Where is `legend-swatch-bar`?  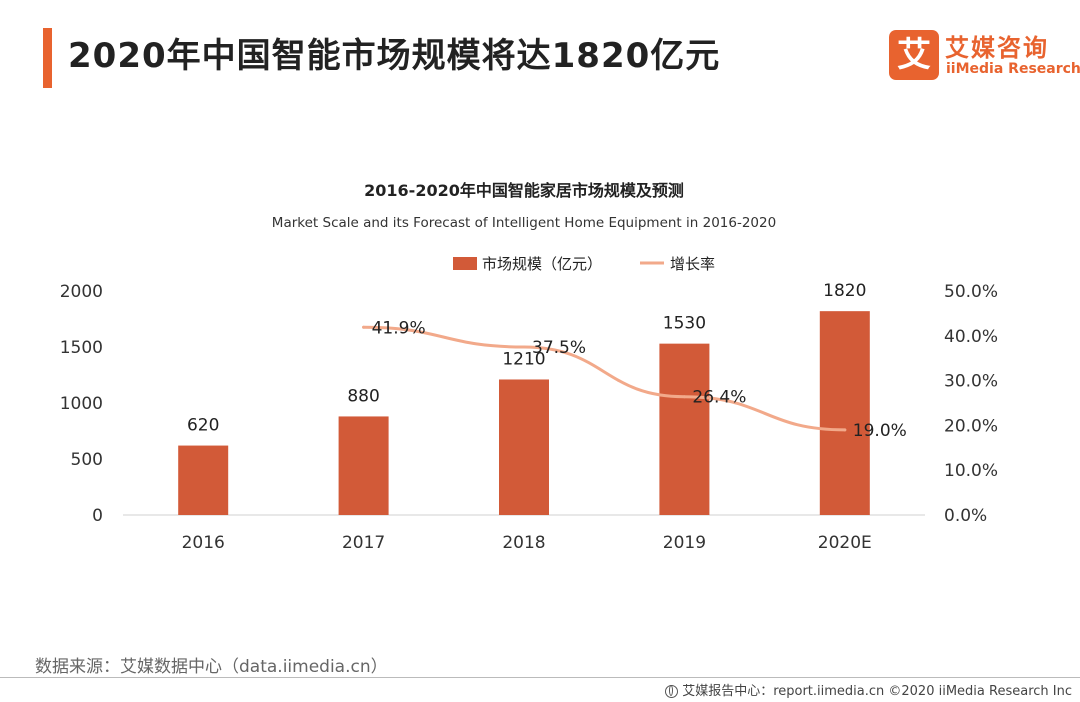
legend-swatch-bar is located at coordinates (465, 263).